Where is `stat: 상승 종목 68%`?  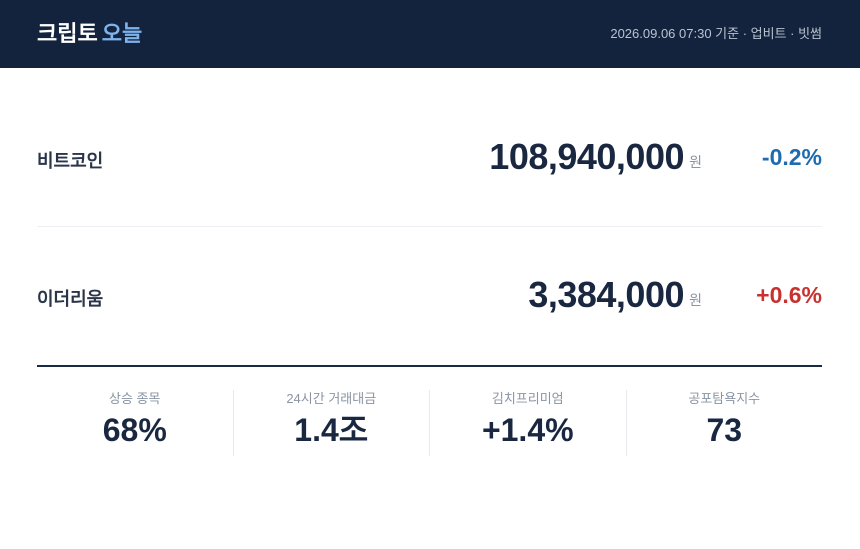
stat: 상승 종목 68% is located at coordinates (135, 423).